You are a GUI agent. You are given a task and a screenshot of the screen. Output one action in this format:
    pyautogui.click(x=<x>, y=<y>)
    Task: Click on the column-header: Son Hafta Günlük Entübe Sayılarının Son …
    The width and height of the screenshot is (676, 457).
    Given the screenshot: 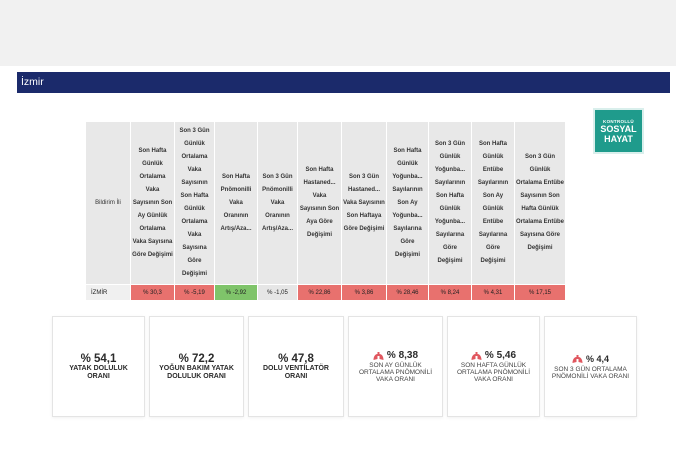 What is the action you would take?
    pyautogui.click(x=493, y=203)
    